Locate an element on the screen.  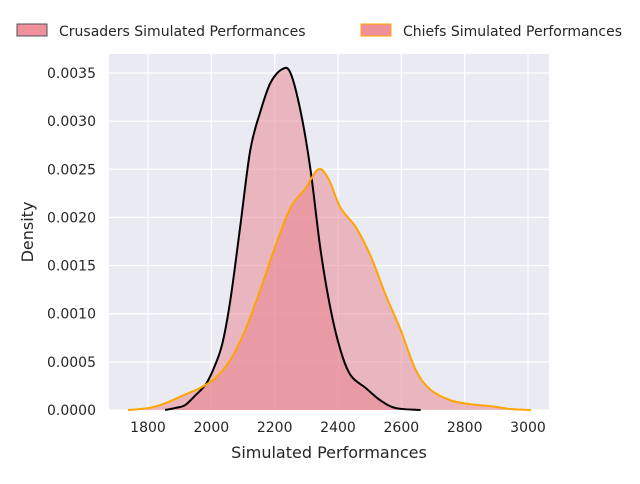
x-tick-label: 2600 is located at coordinates (402, 428).